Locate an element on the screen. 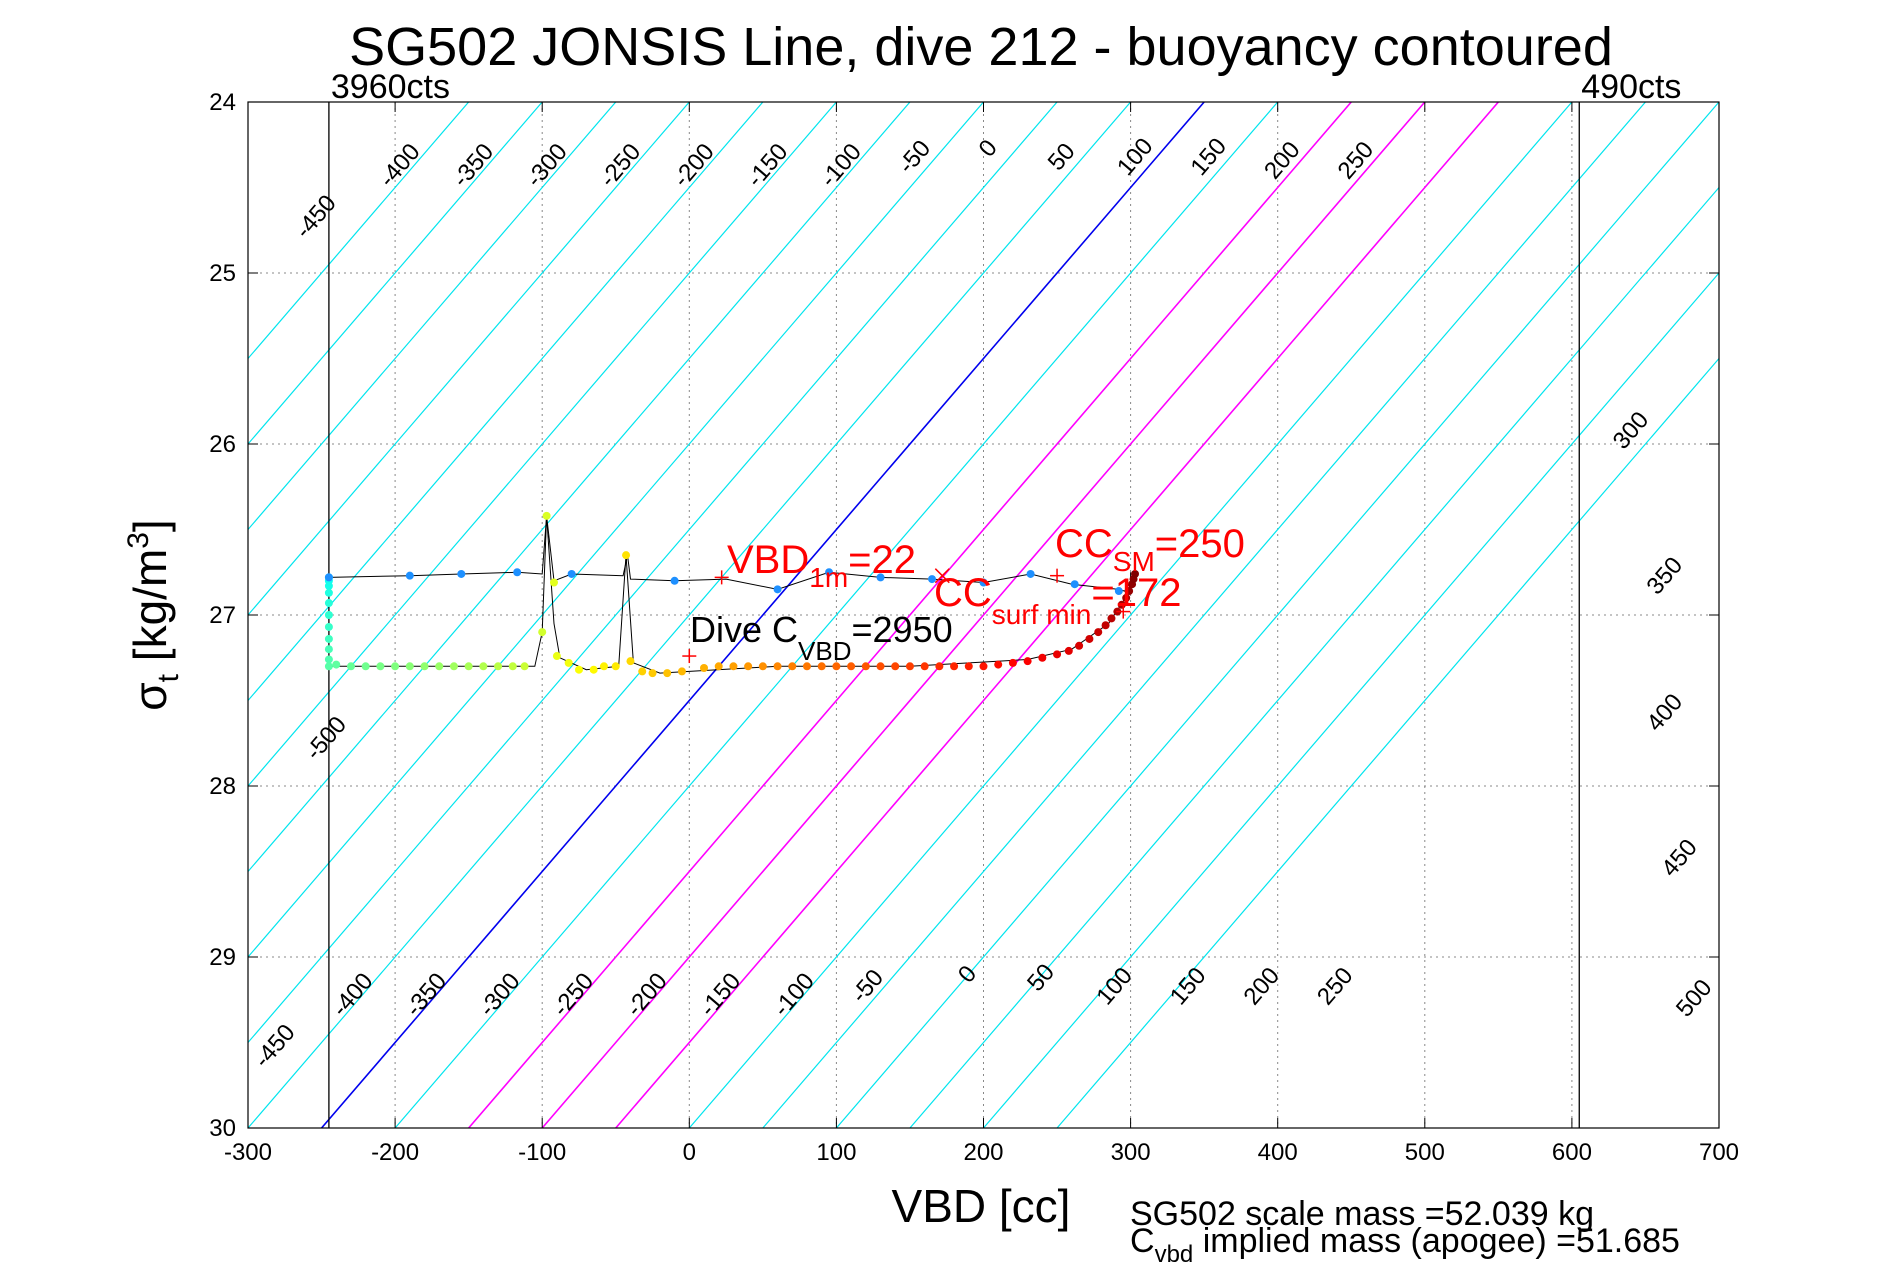 The height and width of the screenshot is (1262, 1891). footer-c-main: C is located at coordinates (1142, 1241).